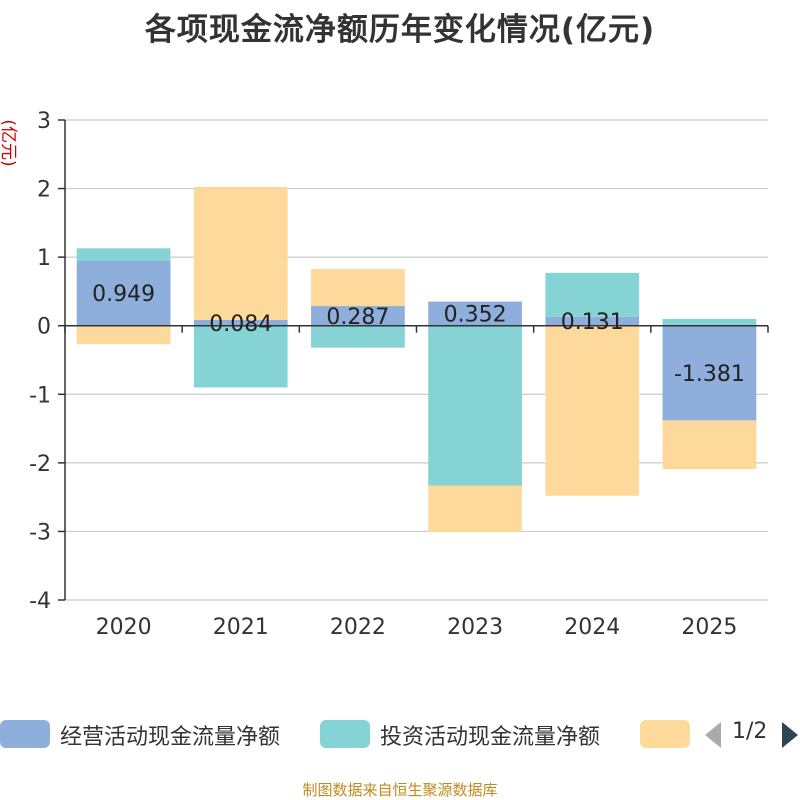 This screenshot has height=800, width=800. I want to click on data-label-2023: 0.352, so click(475, 315).